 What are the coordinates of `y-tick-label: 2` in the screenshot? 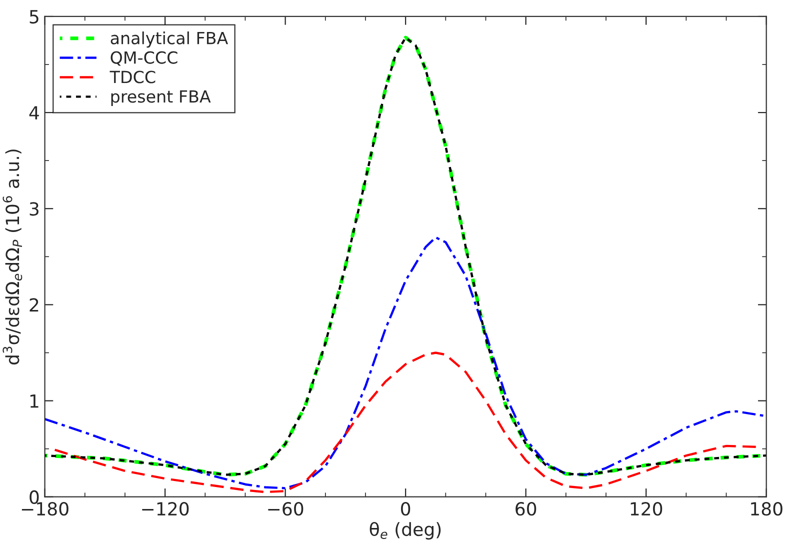 It's located at (34, 305).